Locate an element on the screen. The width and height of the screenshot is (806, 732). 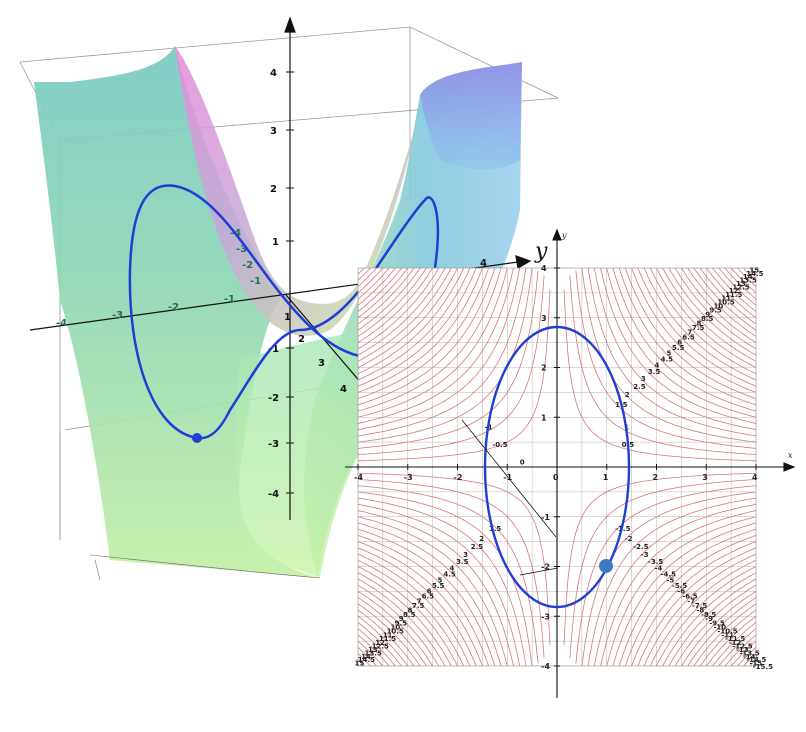
contour-label: 8.5 is located at coordinates (707, 319).